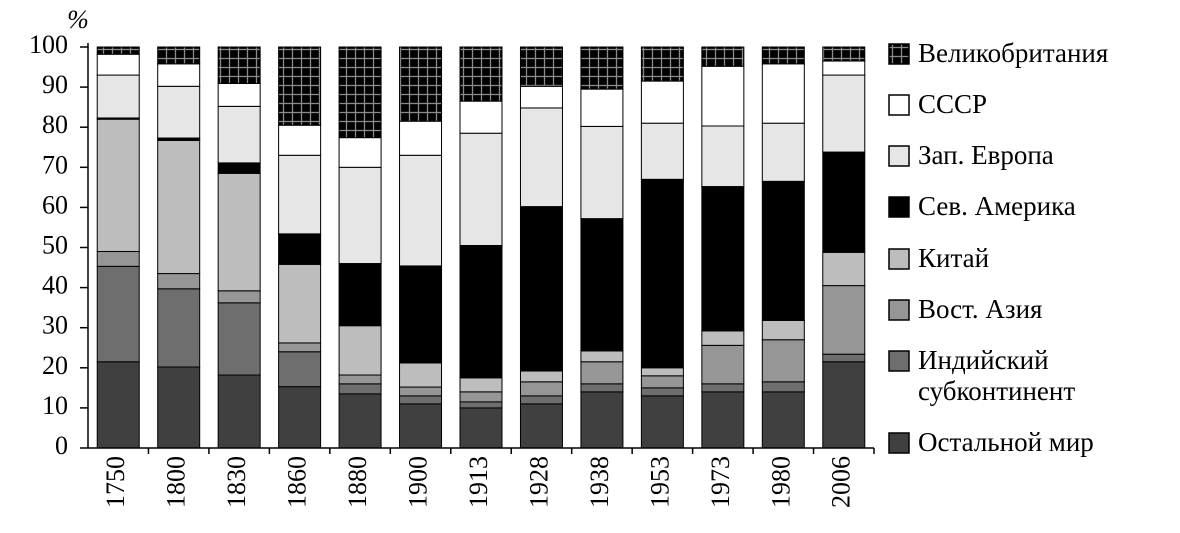  What do you see at coordinates (954, 257) in the screenshot?
I see `legend-label: Китай` at bounding box center [954, 257].